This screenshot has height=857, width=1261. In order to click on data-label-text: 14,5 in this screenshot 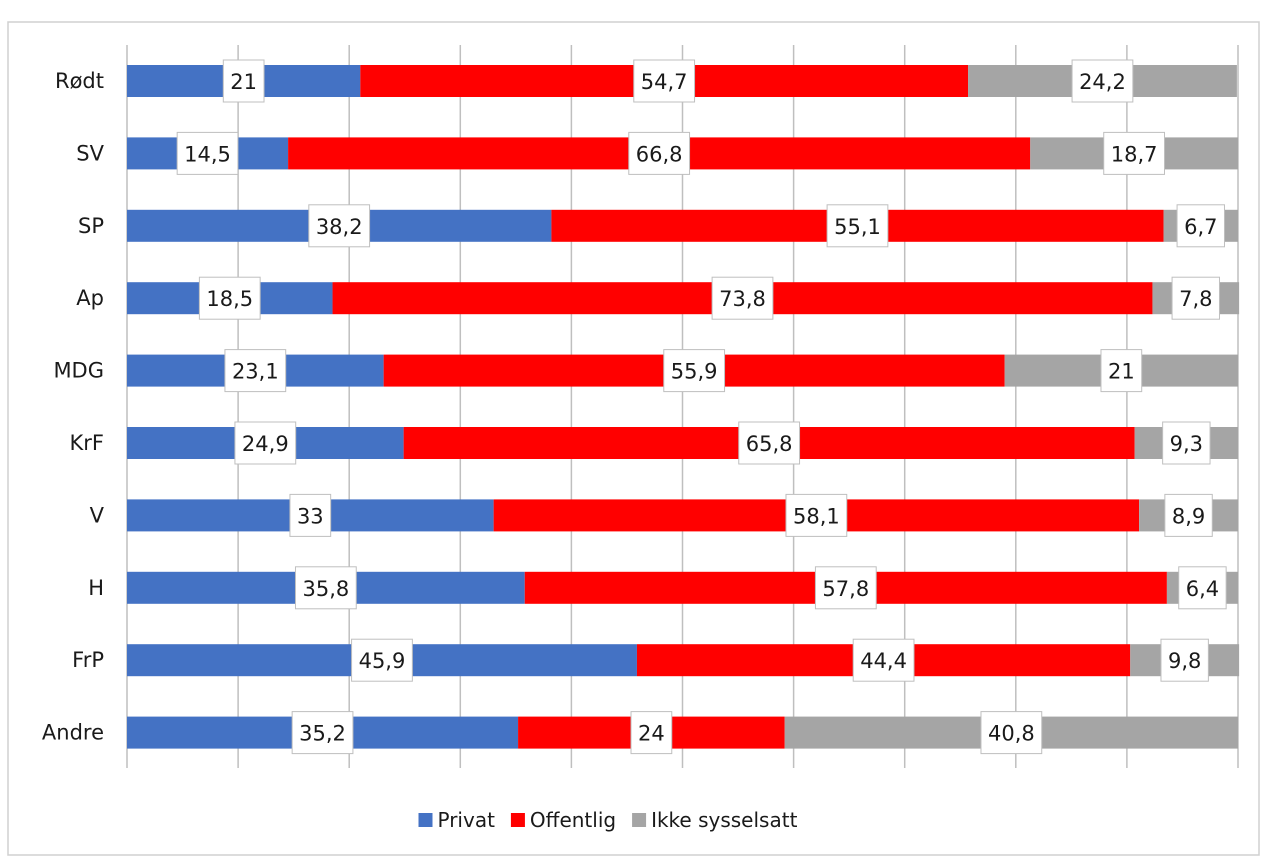, I will do `click(207, 154)`.